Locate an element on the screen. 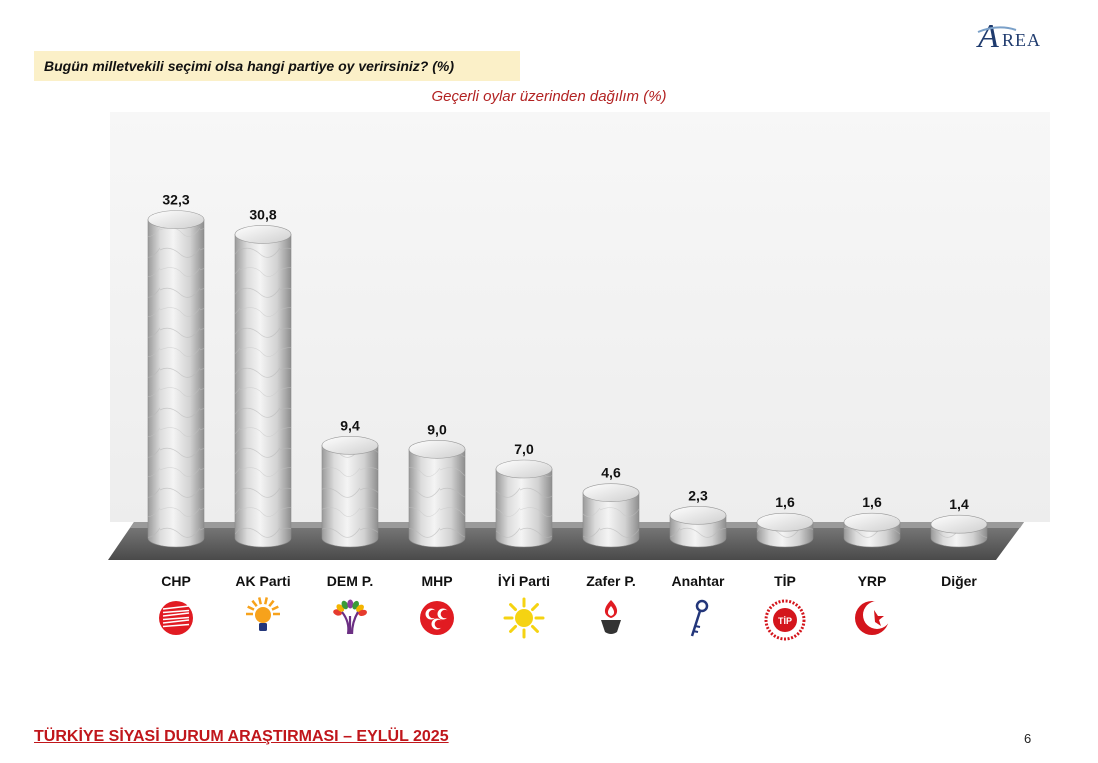  iyi-sun-icon is located at coordinates (524, 618).